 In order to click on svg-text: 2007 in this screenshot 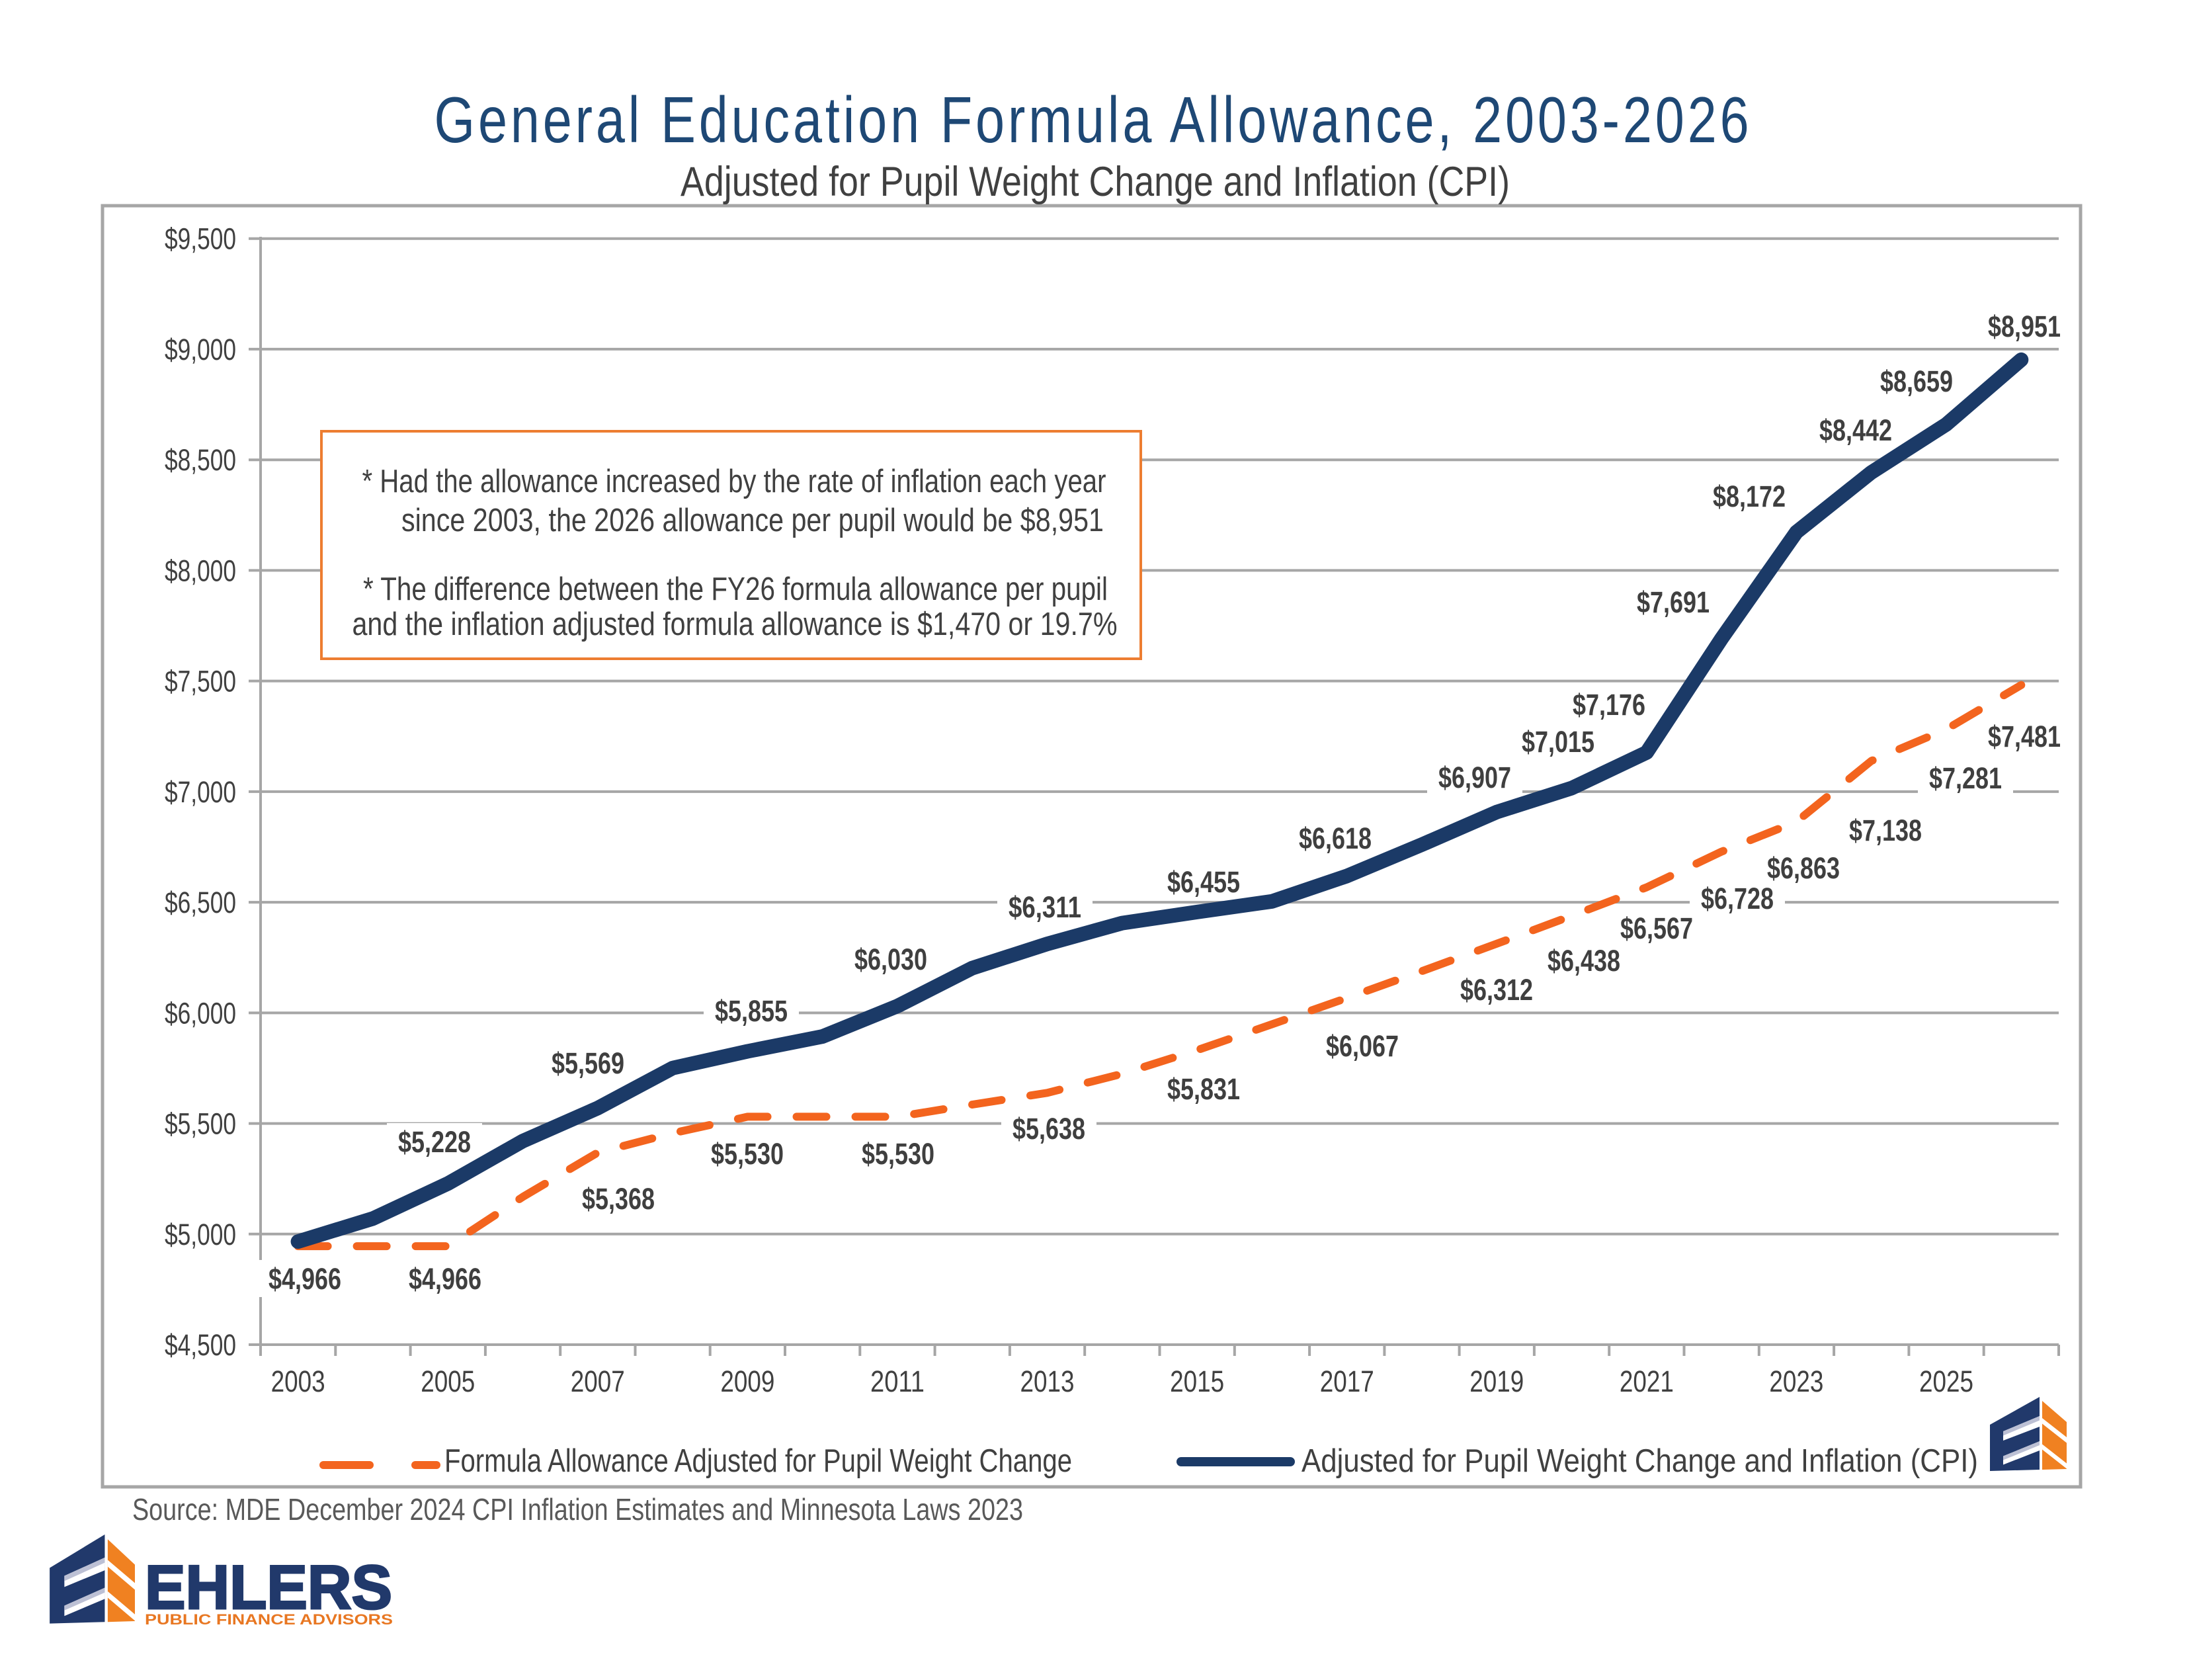, I will do `click(598, 1381)`.